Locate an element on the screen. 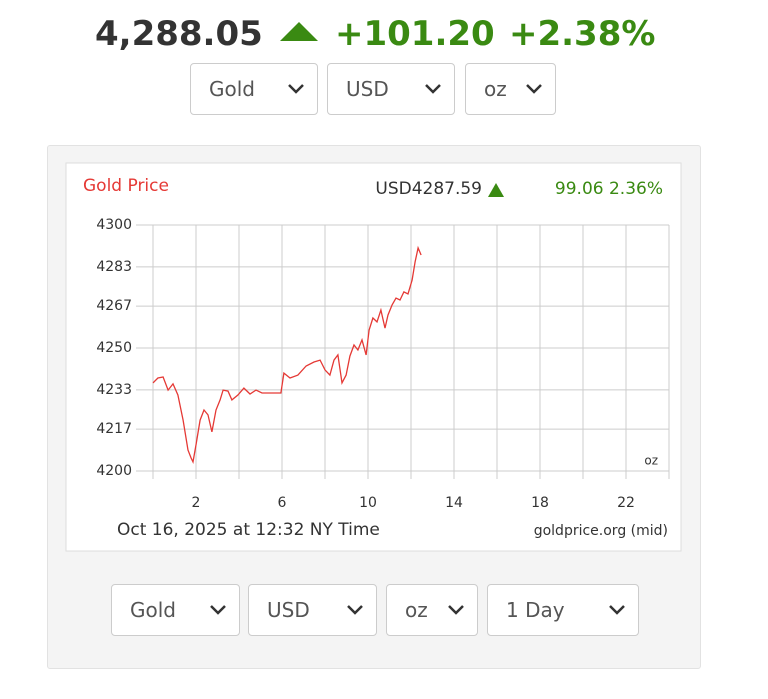  chart-title: Gold Price is located at coordinates (126, 186).